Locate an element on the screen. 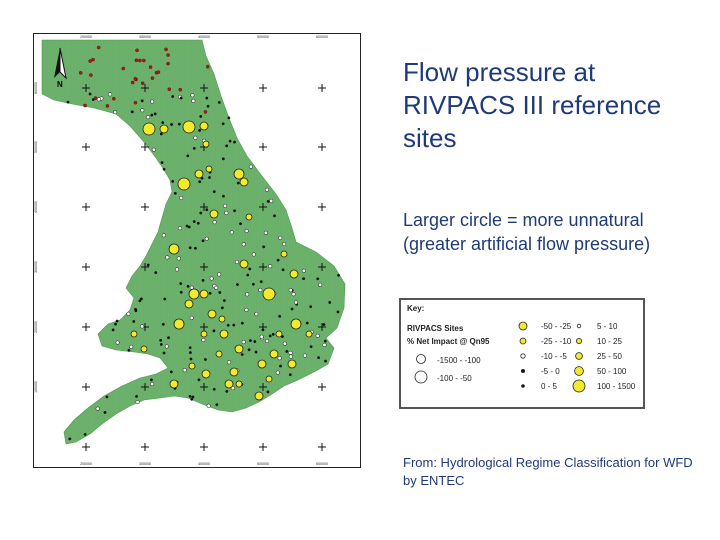 The width and height of the screenshot is (720, 540). x-tick-label-bottom: 200000 is located at coordinates (86, 464).